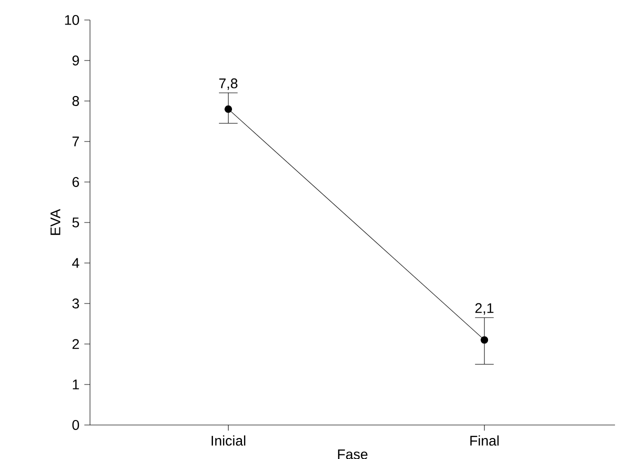 This screenshot has width=633, height=459. What do you see at coordinates (353, 454) in the screenshot?
I see `x-axis-title: Fase` at bounding box center [353, 454].